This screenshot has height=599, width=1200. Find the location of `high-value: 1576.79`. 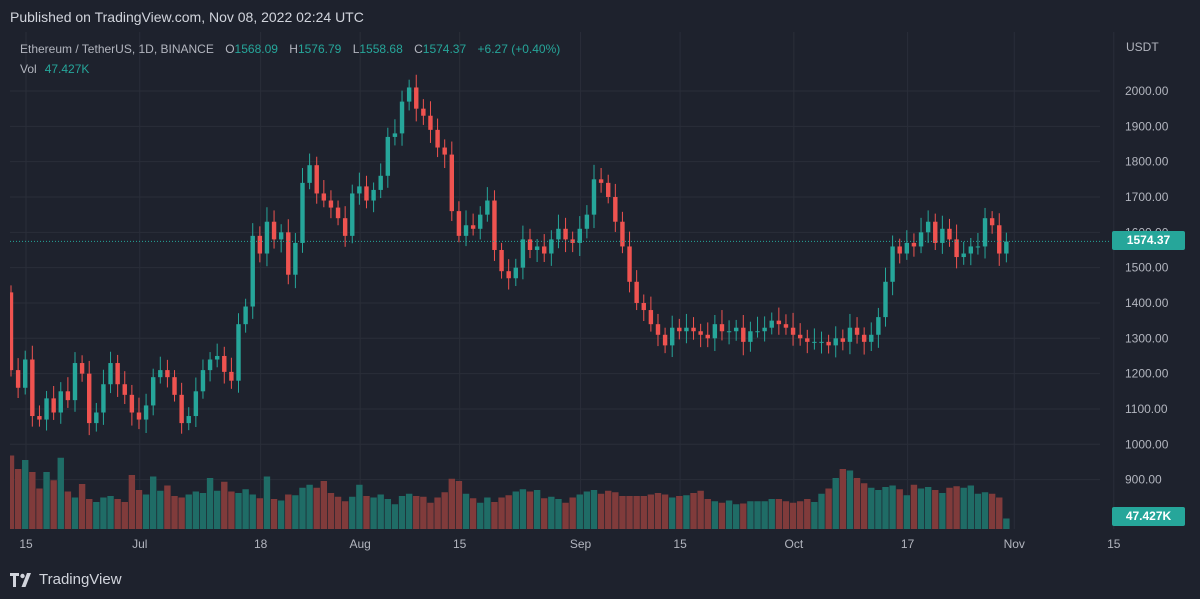

high-value: 1576.79 is located at coordinates (319, 49).